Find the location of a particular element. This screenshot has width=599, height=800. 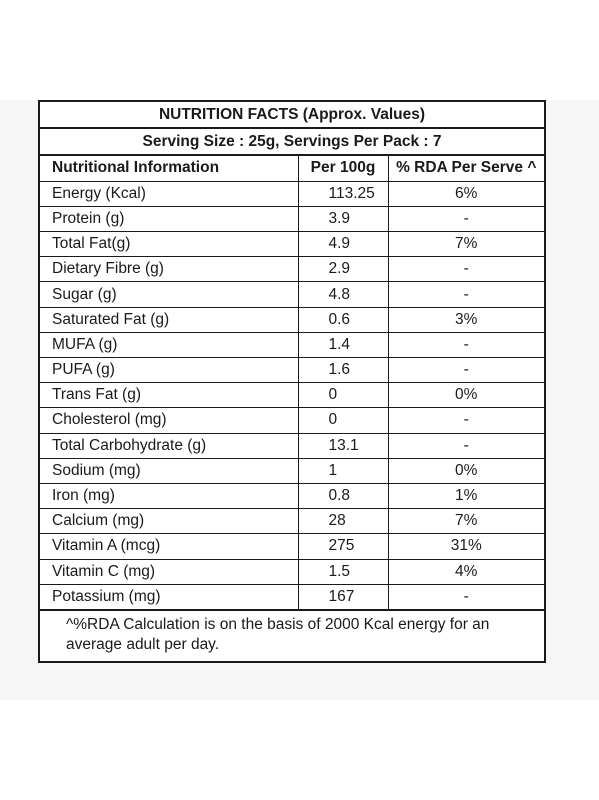

nutrient-name: Potassium (mg) is located at coordinates (169, 596).